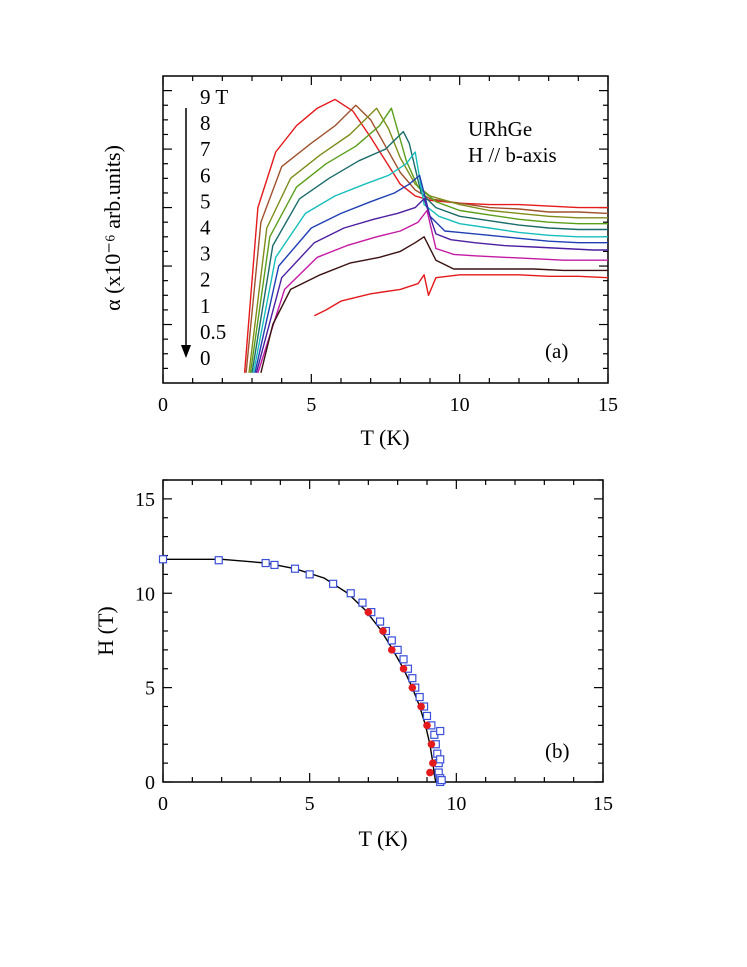 Image resolution: width=747 pixels, height=967 pixels. Describe the element at coordinates (145, 594) in the screenshot. I see `panel-b-y-tick-label: 10` at that location.